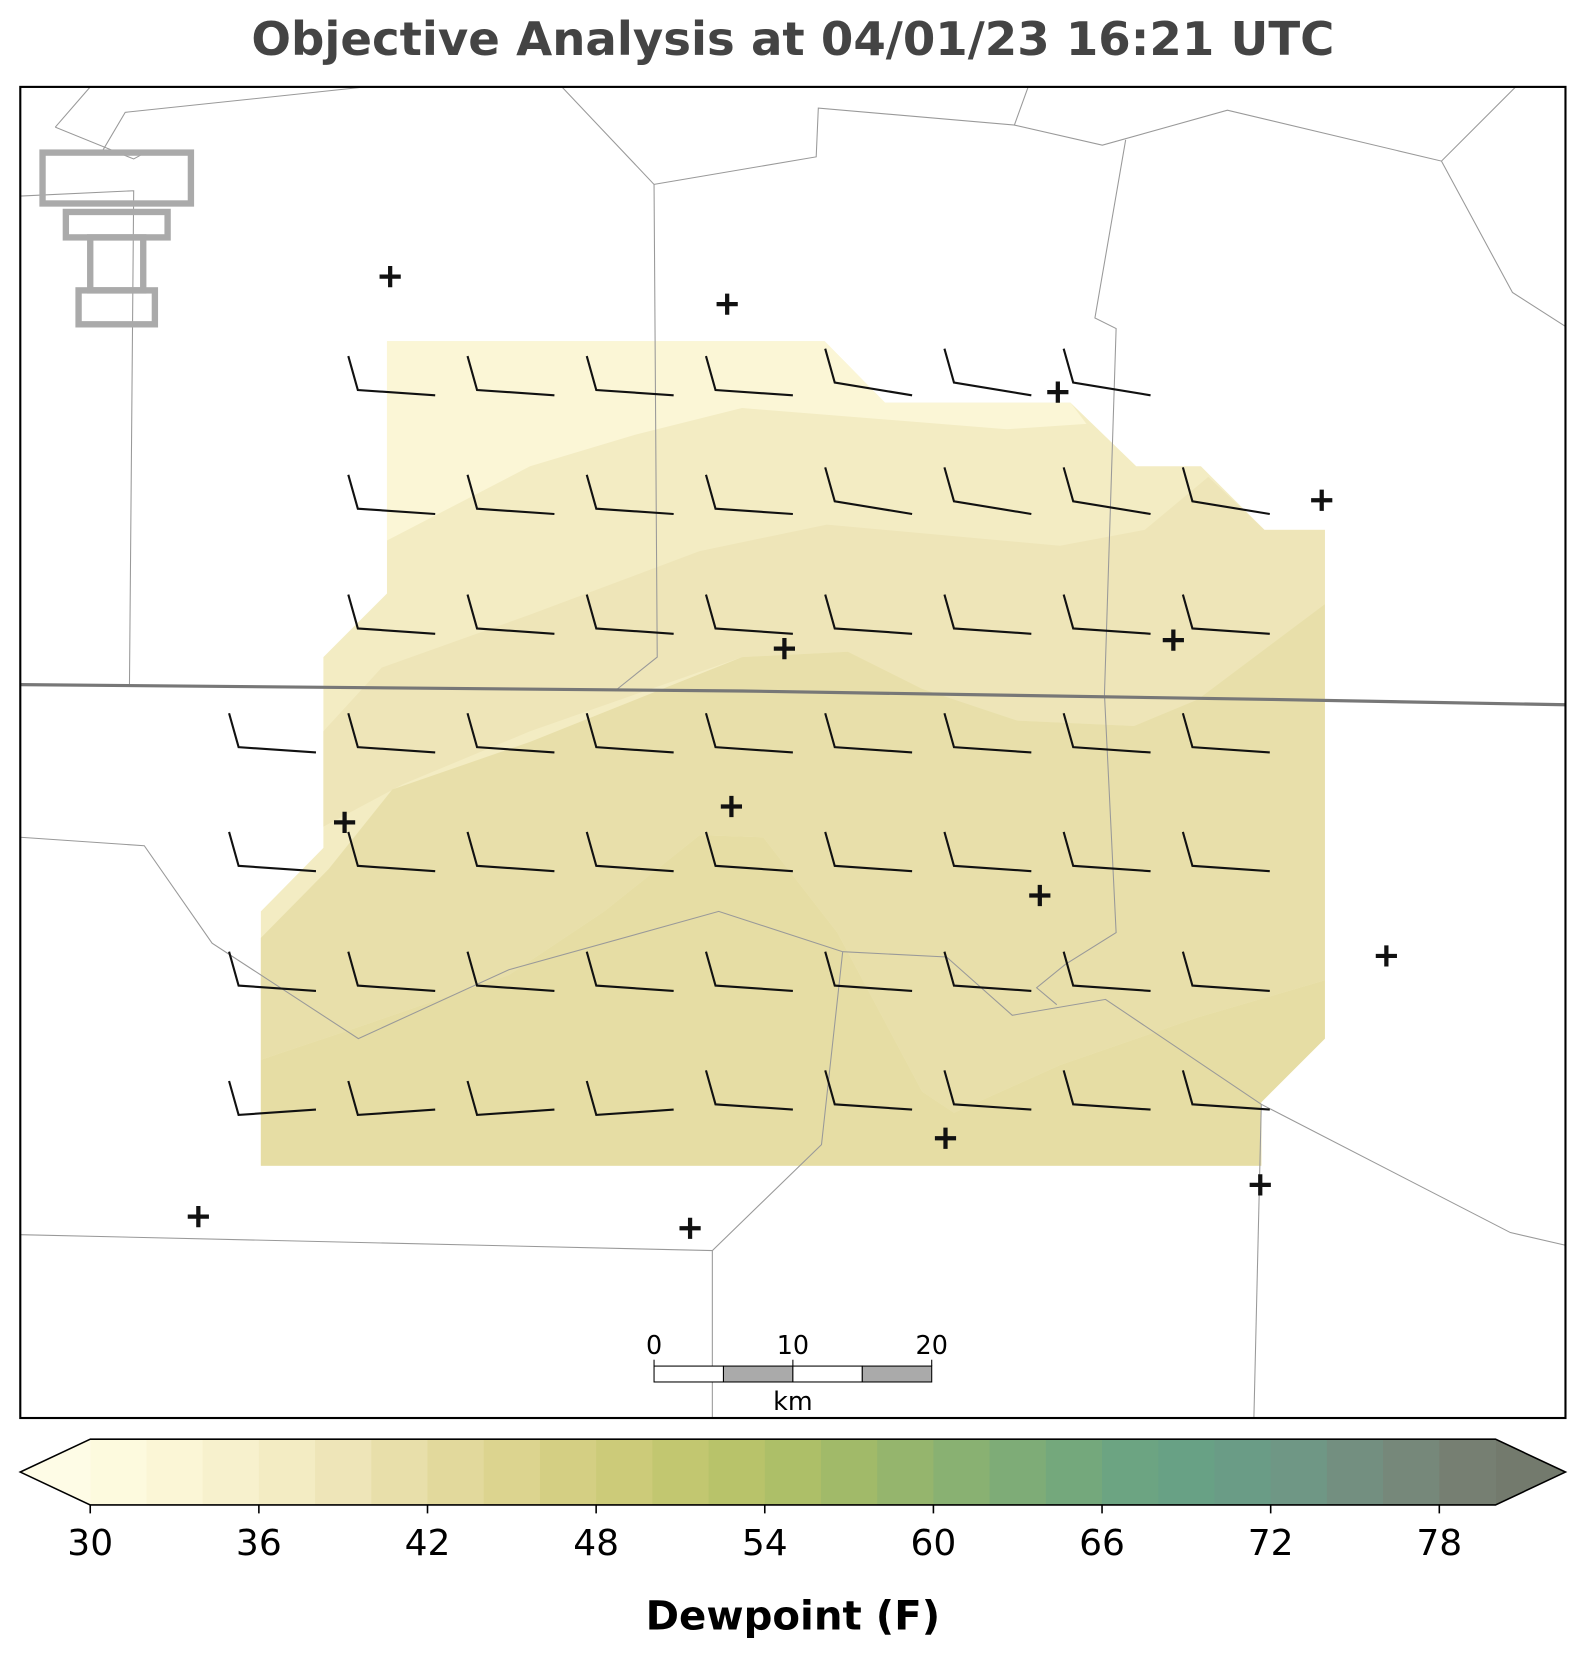  Describe the element at coordinates (90, 1543) in the screenshot. I see `colorbar-tick-label: 30` at that location.